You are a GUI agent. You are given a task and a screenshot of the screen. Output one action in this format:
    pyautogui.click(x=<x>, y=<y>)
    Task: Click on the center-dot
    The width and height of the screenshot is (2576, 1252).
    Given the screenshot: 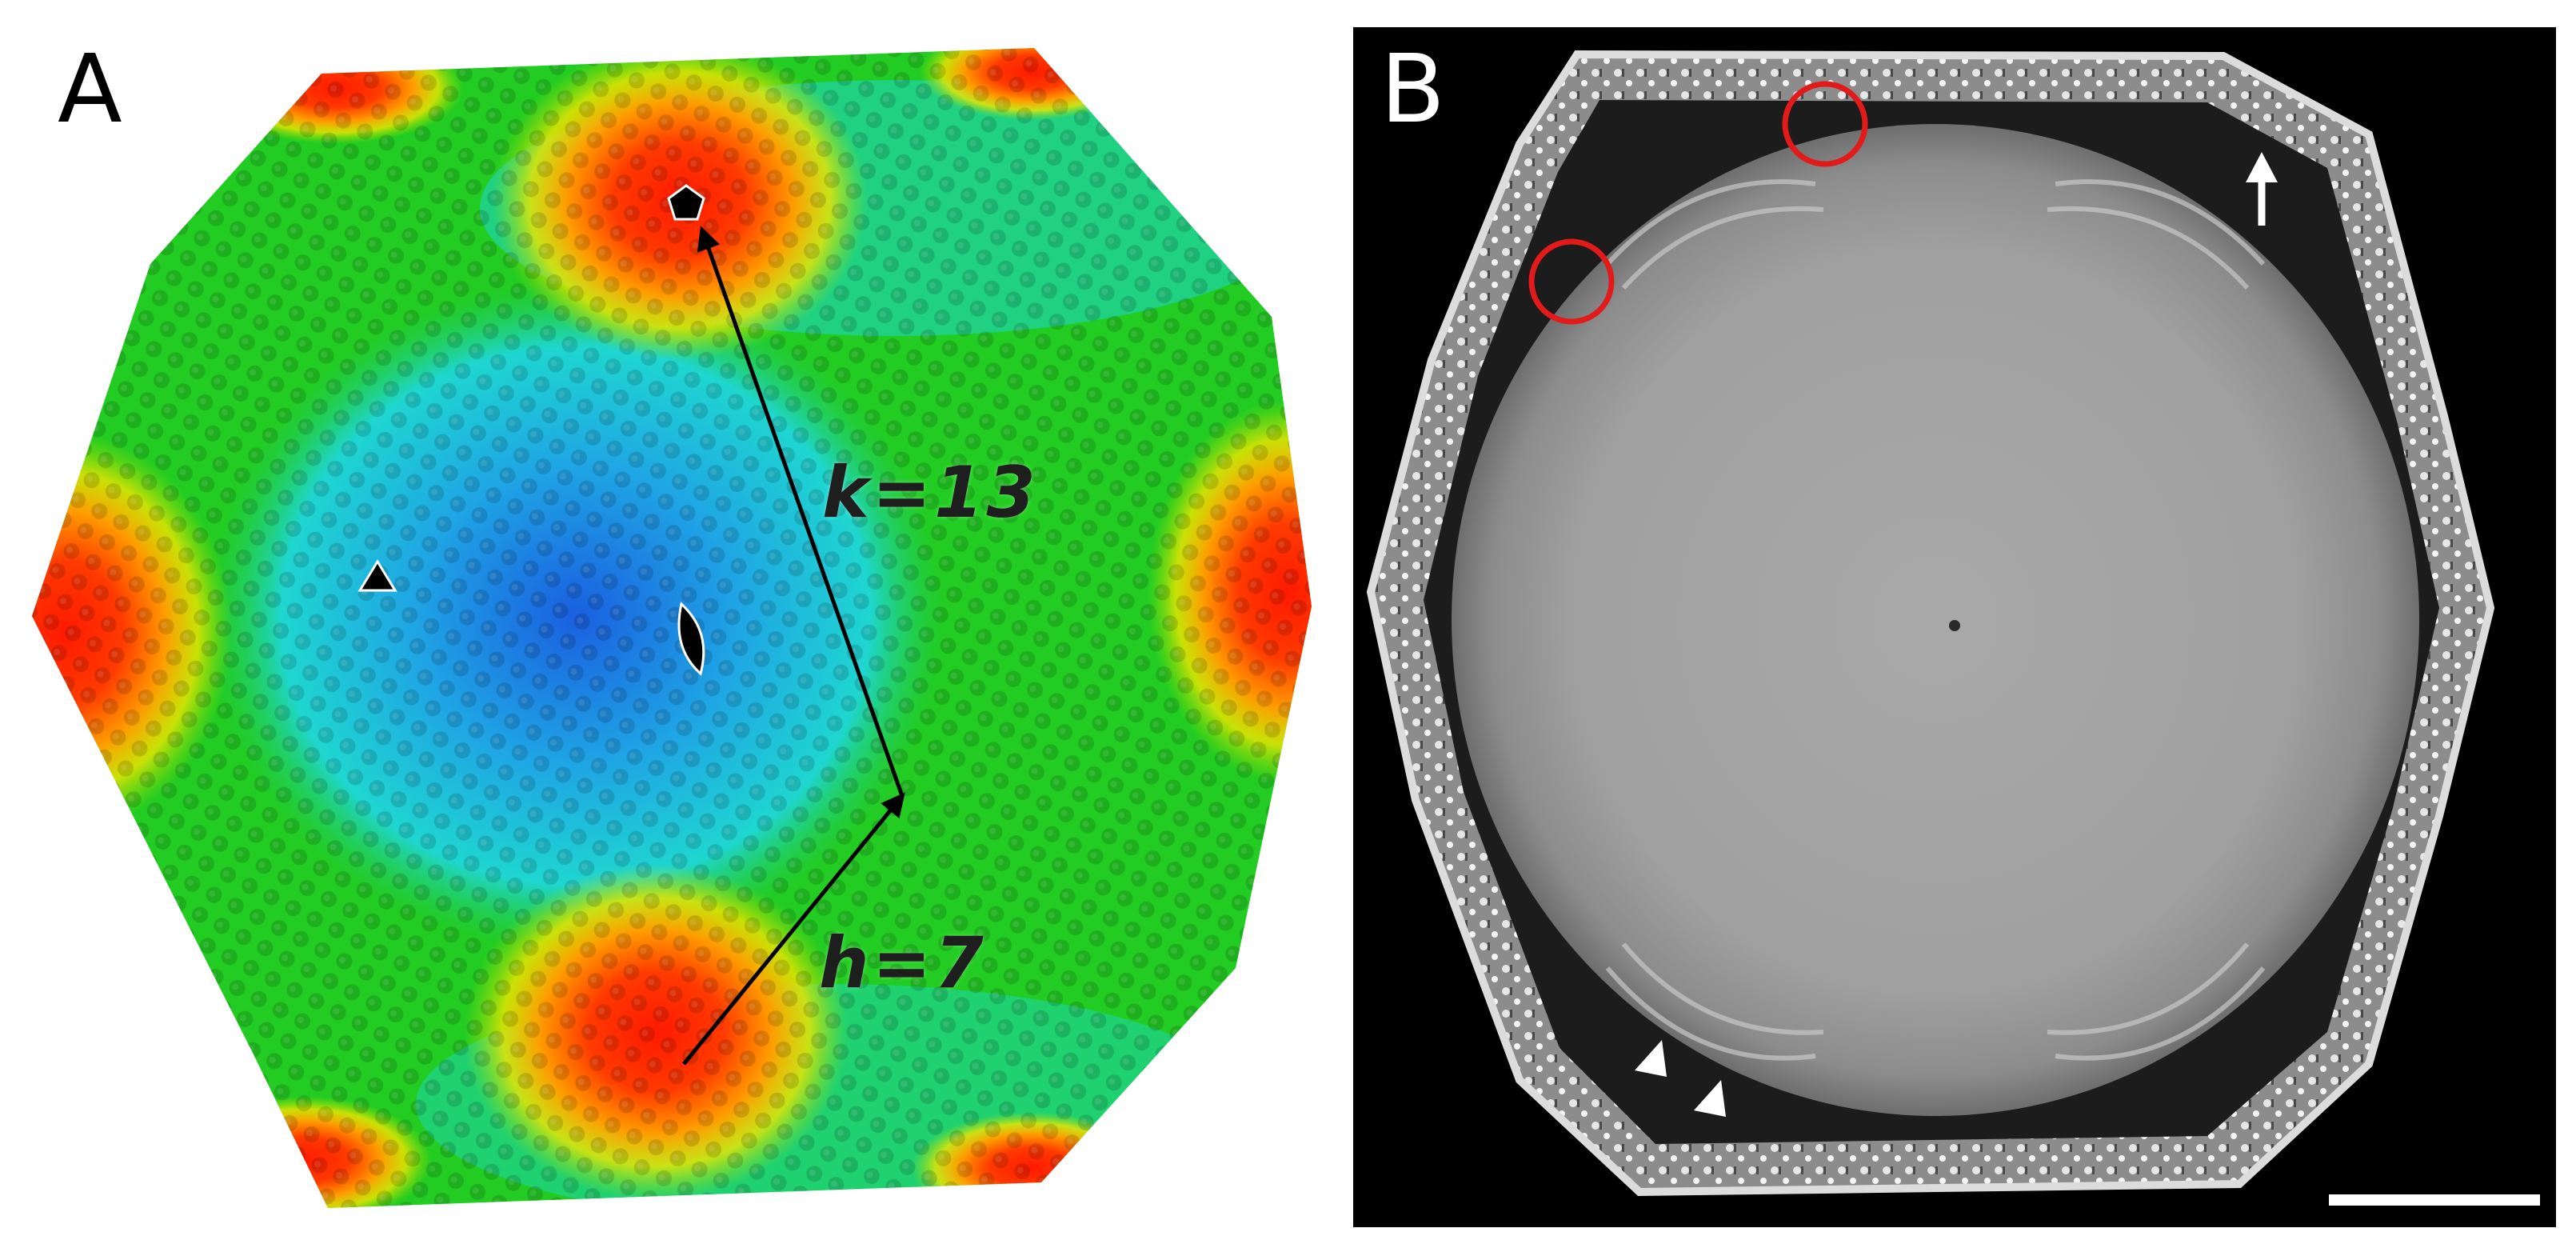 What is the action you would take?
    pyautogui.click(x=1955, y=625)
    